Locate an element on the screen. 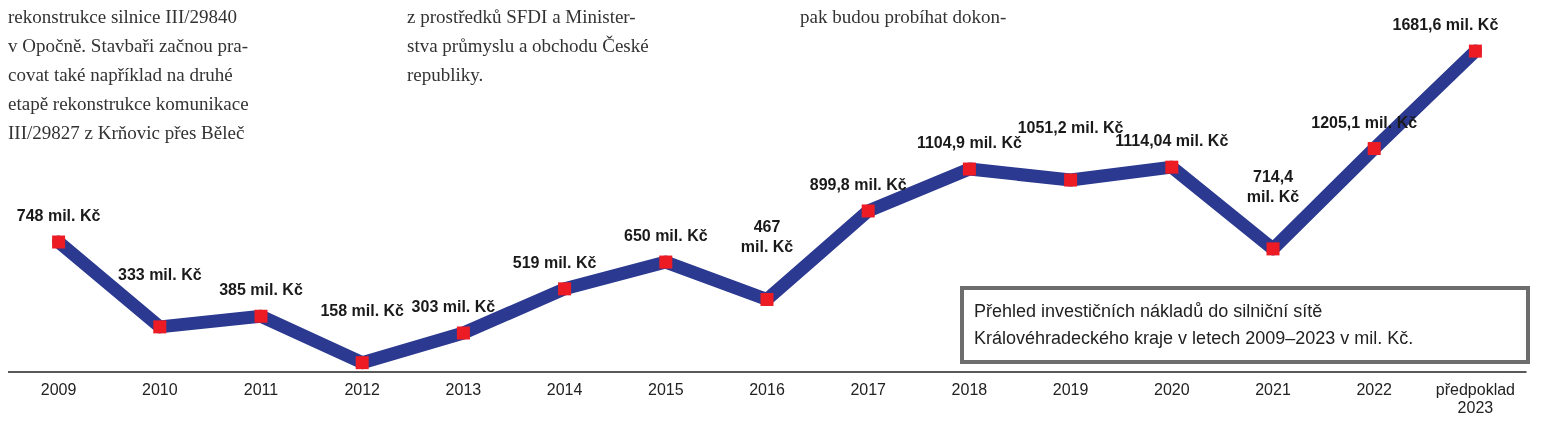  x-tick-label: 2019 is located at coordinates (1070, 389).